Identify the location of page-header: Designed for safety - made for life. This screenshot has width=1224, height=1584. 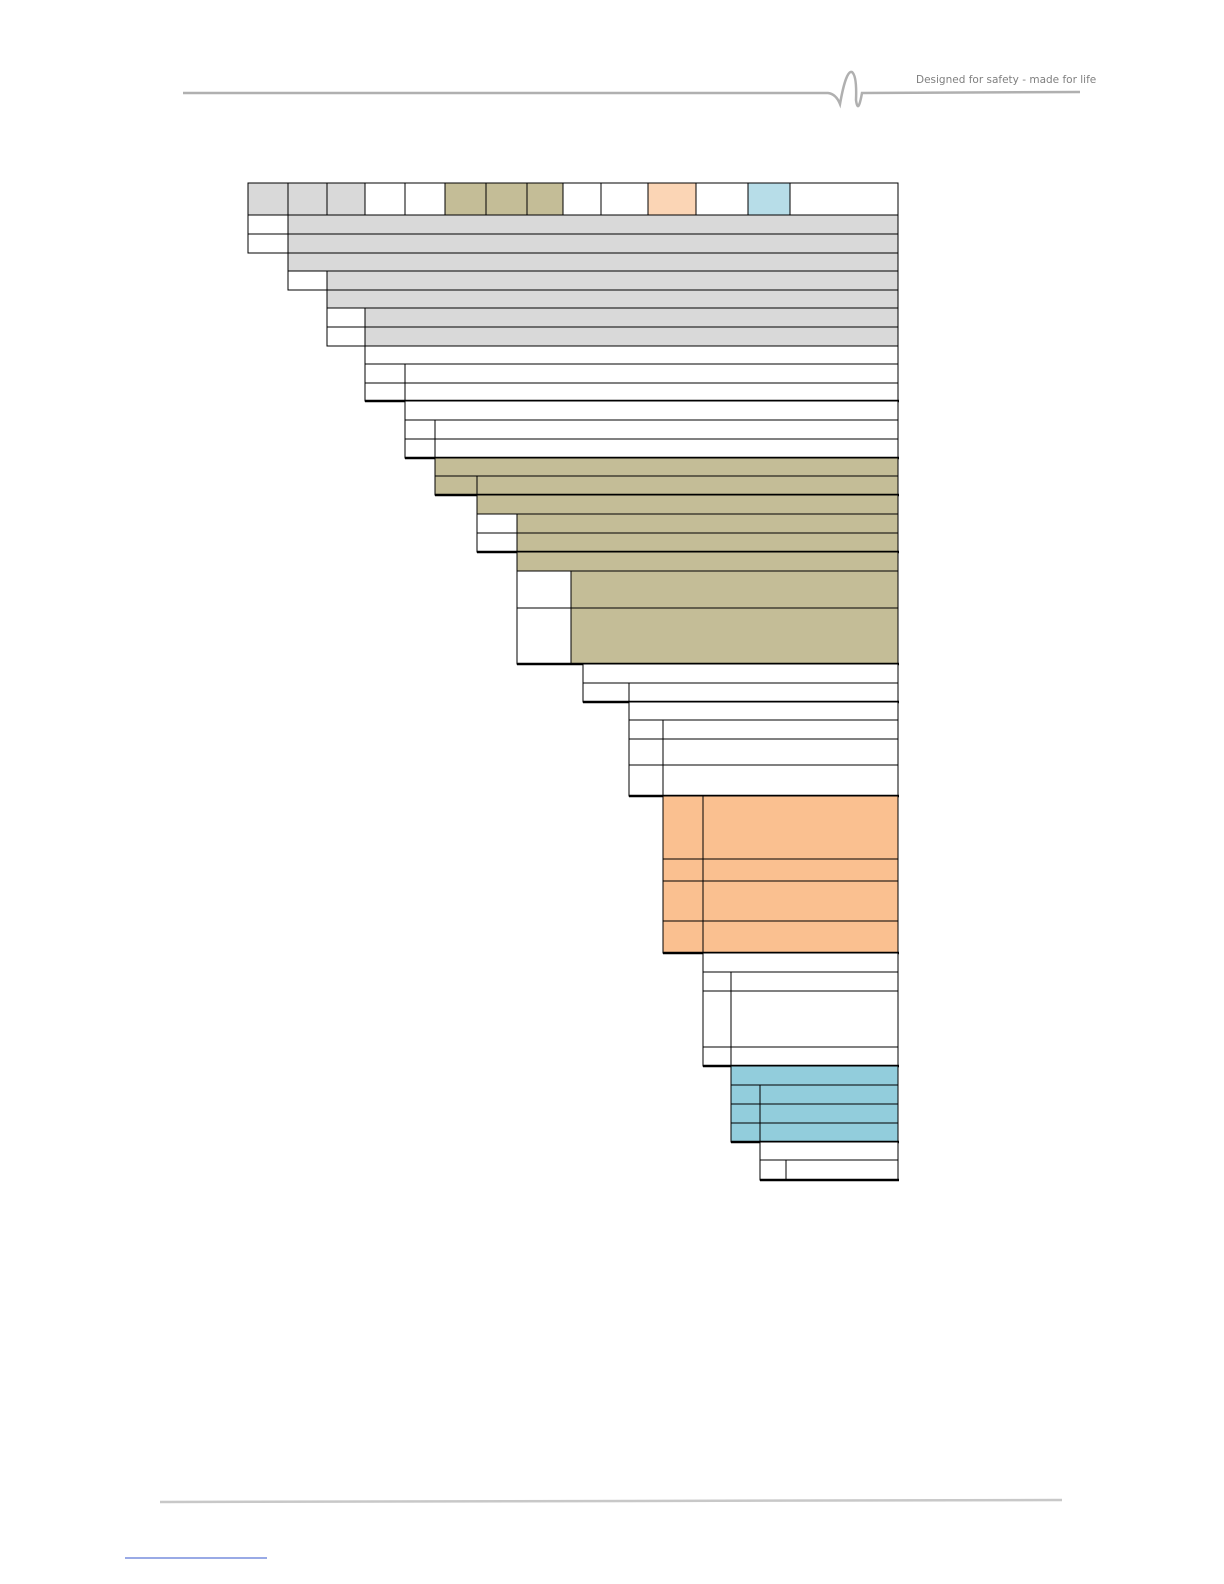
(639, 89).